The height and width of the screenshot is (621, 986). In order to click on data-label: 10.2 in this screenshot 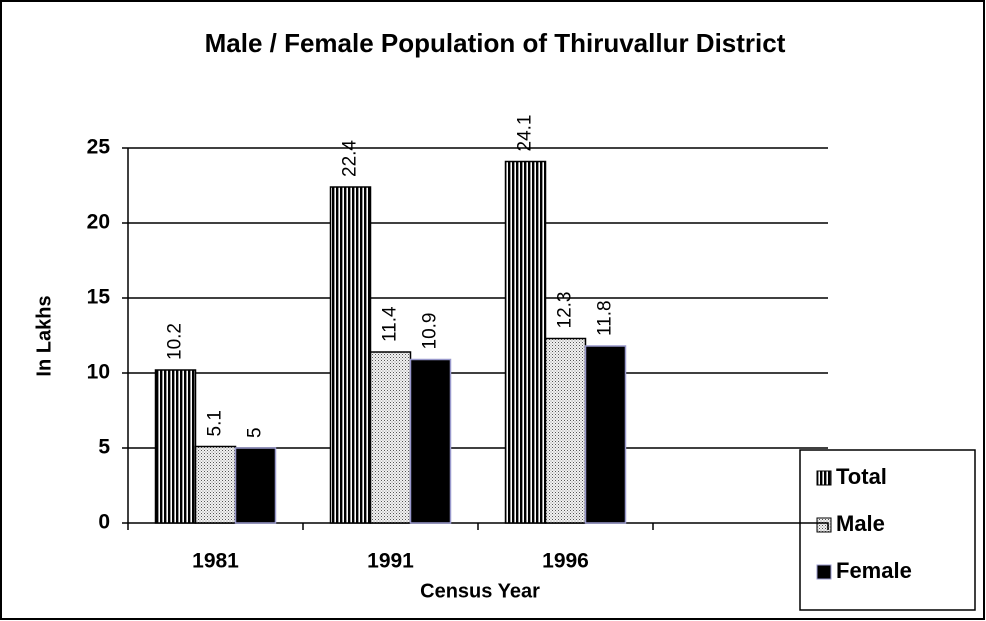, I will do `click(175, 341)`.